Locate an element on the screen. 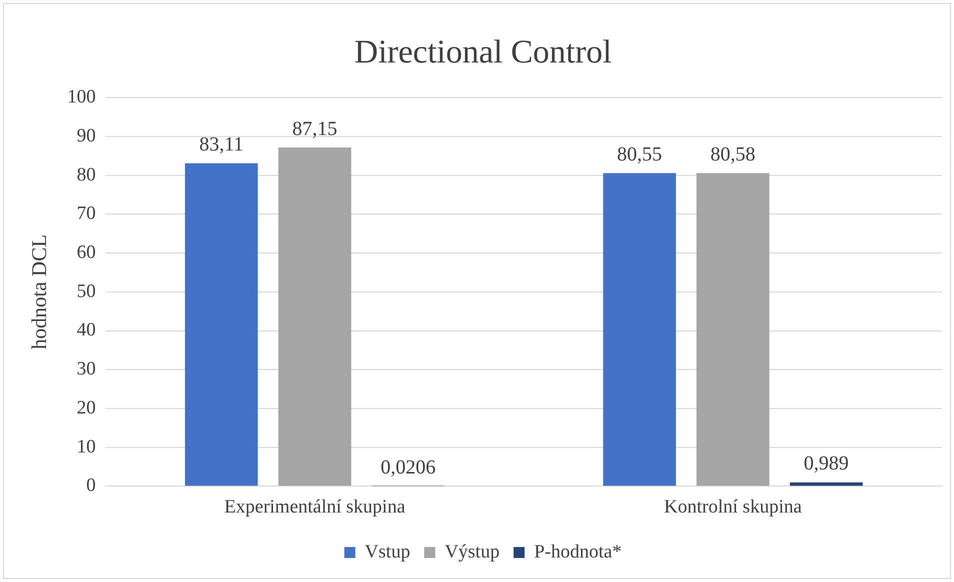 The width and height of the screenshot is (954, 582). data-label: 87,15 is located at coordinates (315, 129).